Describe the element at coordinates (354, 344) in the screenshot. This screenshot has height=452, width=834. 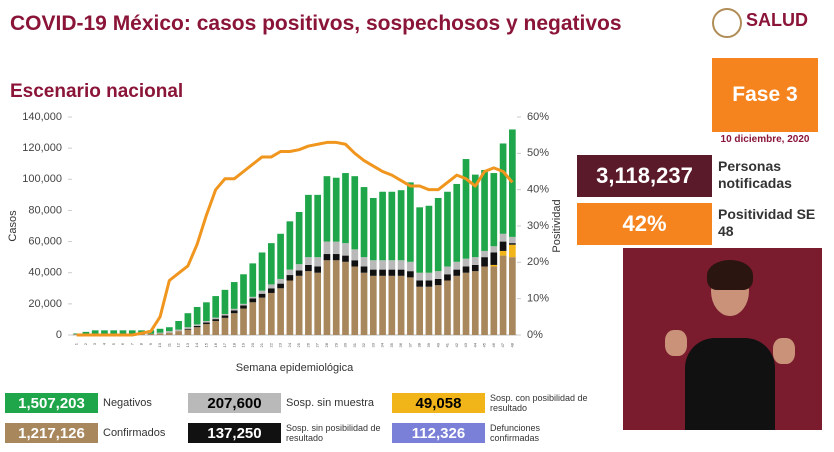
I see `x-tick-label: 31` at that location.